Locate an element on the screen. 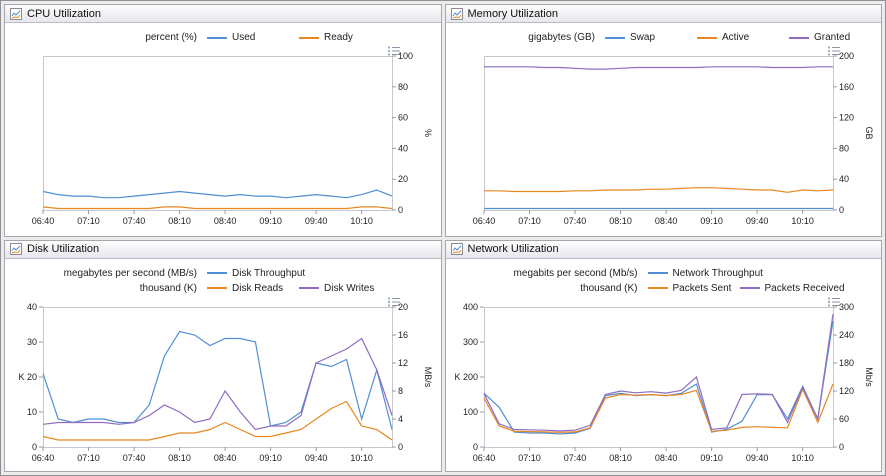 The width and height of the screenshot is (886, 476). panel-header-disk: Disk Utilization is located at coordinates (223, 249).